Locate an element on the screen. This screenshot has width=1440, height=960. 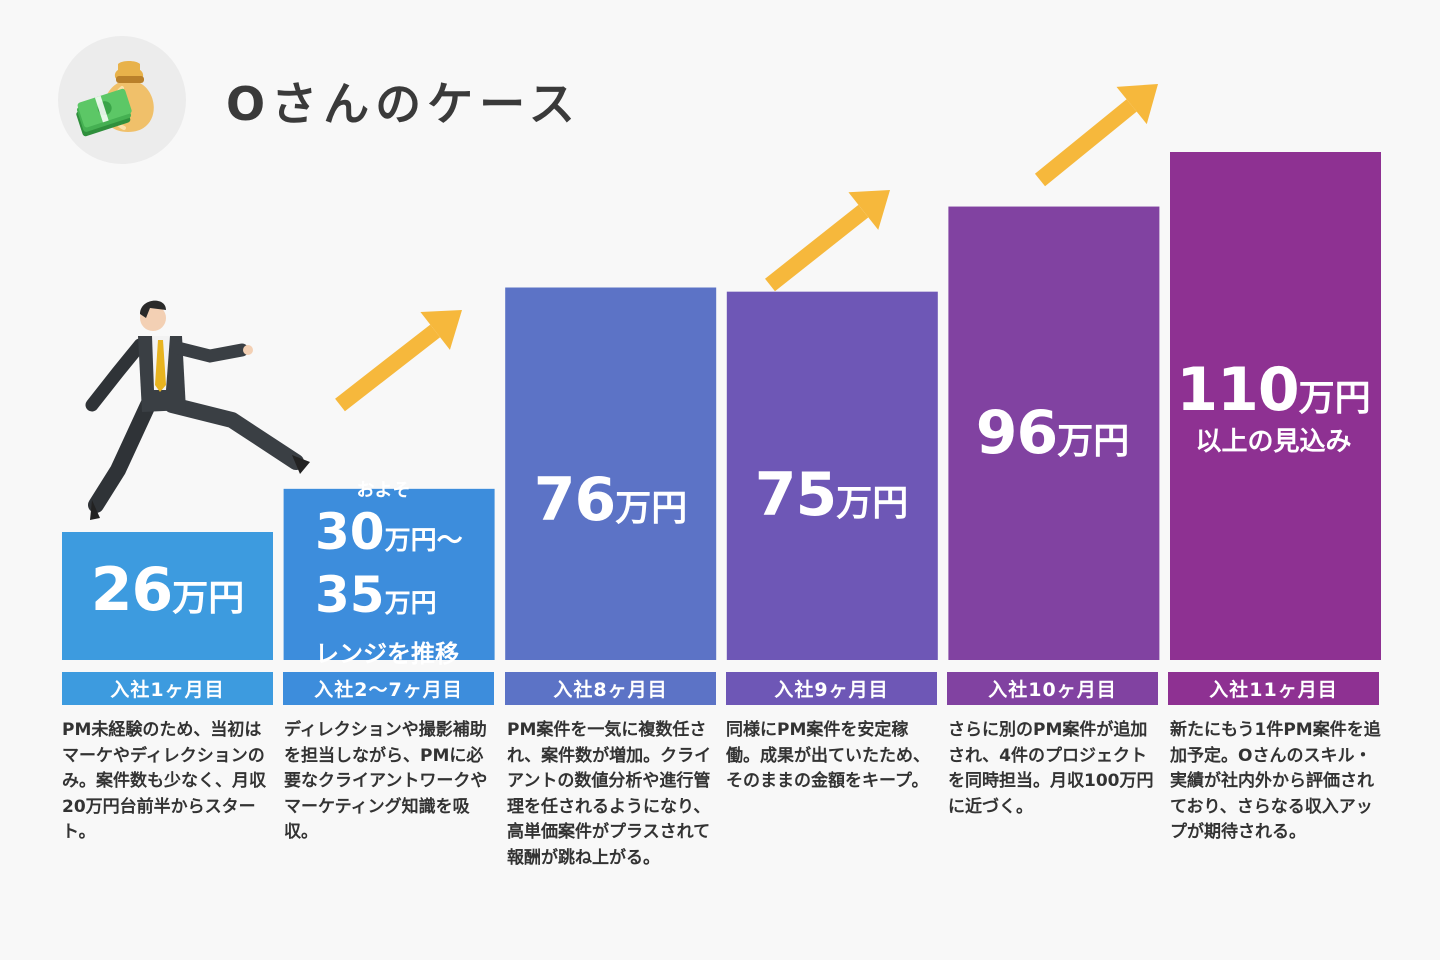
bar-value-4: 75万円 is located at coordinates (831, 495).